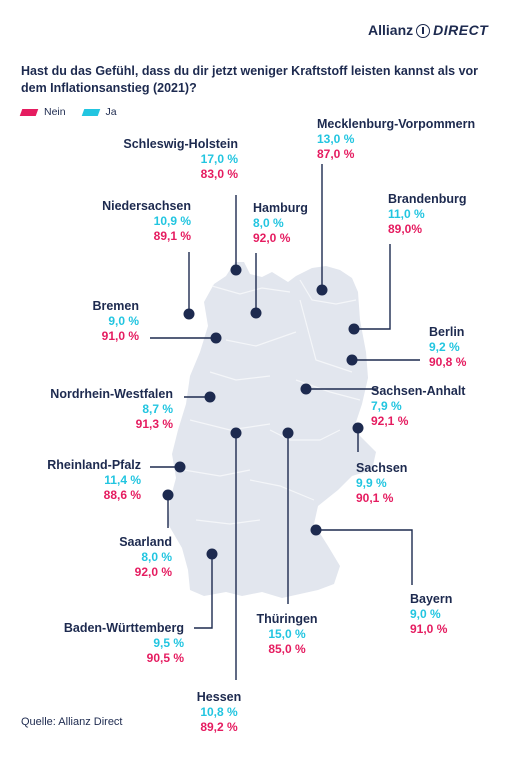 The width and height of the screenshot is (509, 759). Describe the element at coordinates (448, 362) in the screenshot. I see `nein-value-berlin: 90,8 %` at that location.